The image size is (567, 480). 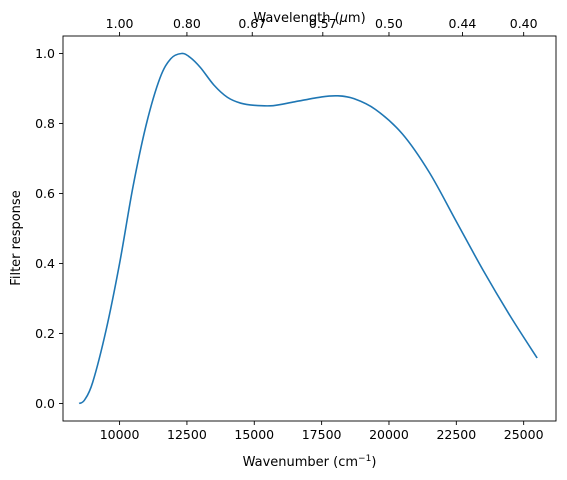 I want to click on top-tick-label: 0.67, so click(x=252, y=23).